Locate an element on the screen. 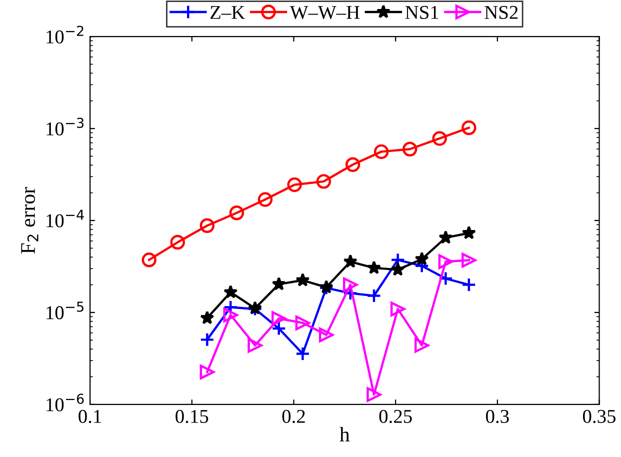  y-tick-label: 10$^{−5}$ is located at coordinates (65, 311).